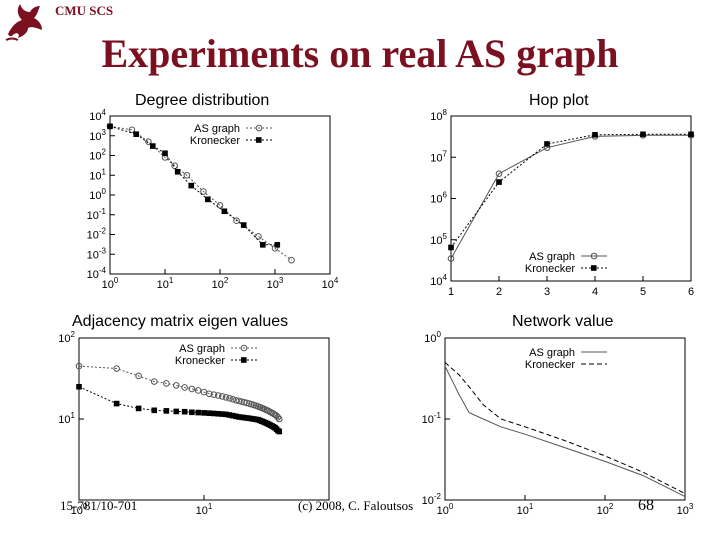 The width and height of the screenshot is (720, 540). Describe the element at coordinates (24, 21) in the screenshot. I see `cmu-dragon-logo` at that location.